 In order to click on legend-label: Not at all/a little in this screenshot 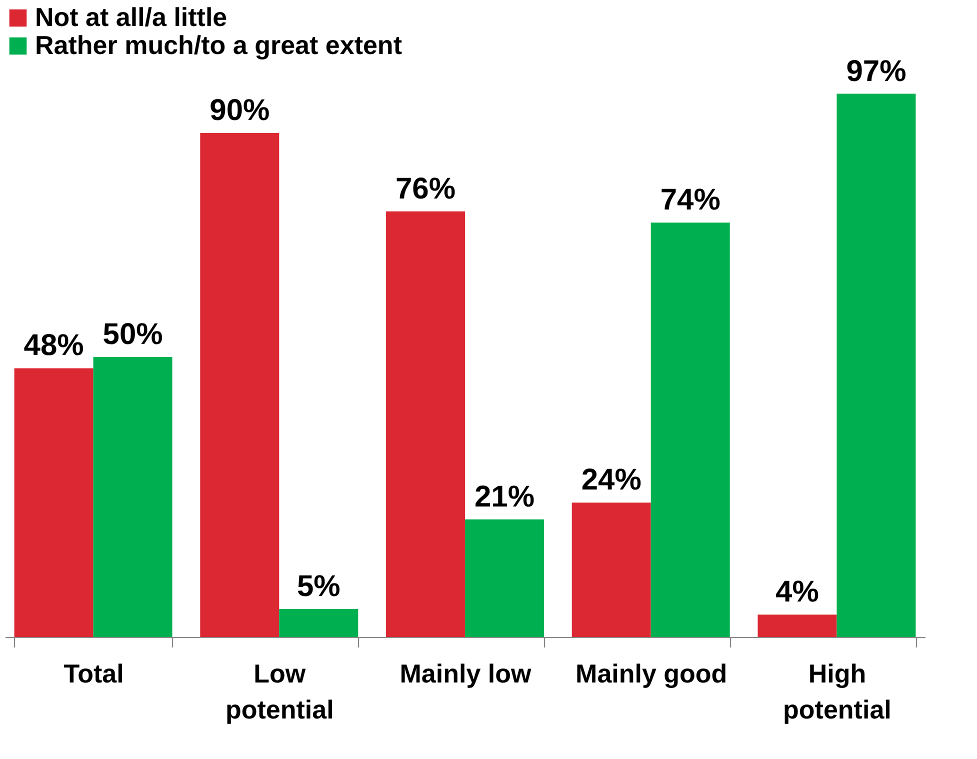, I will do `click(131, 17)`.